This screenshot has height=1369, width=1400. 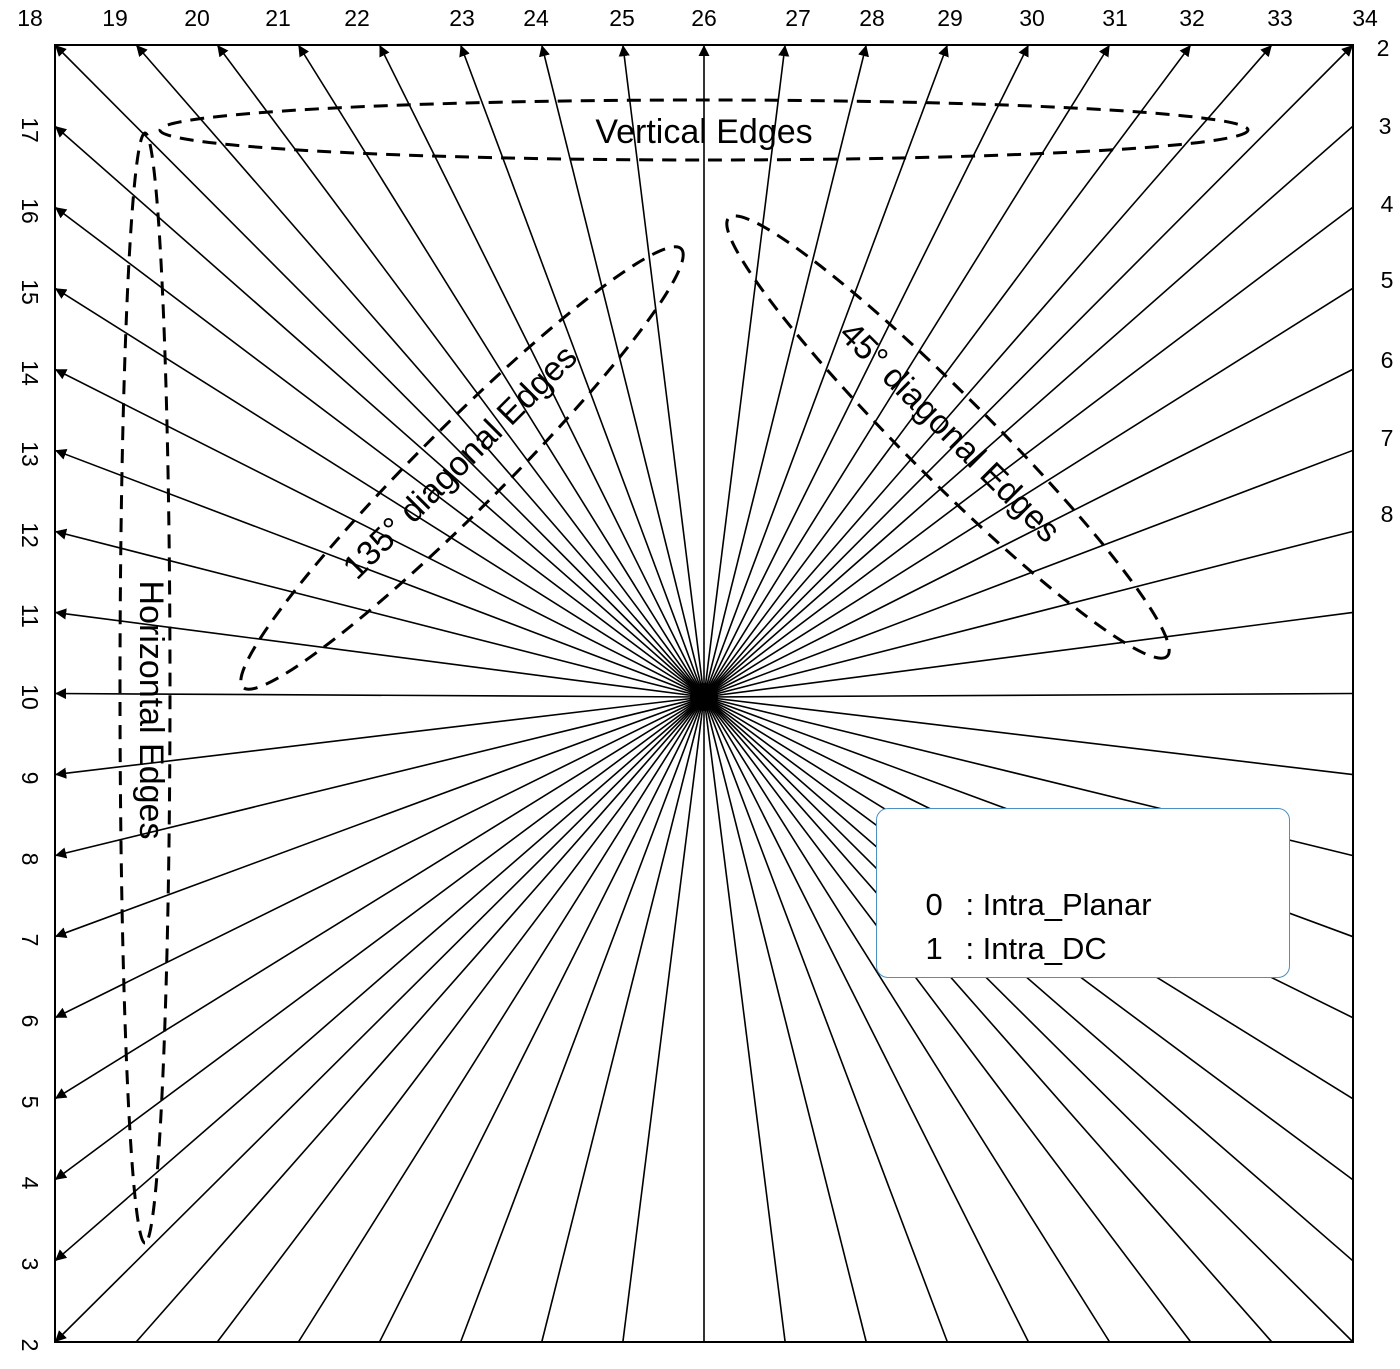 What do you see at coordinates (30, 292) in the screenshot?
I see `mode-label: 15` at bounding box center [30, 292].